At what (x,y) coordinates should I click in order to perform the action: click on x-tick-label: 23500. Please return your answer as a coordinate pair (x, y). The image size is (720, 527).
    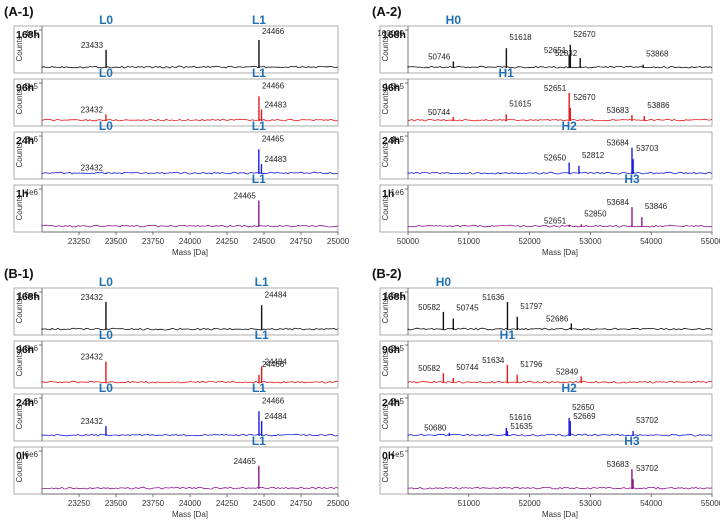
    Looking at the image, I should click on (116, 503).